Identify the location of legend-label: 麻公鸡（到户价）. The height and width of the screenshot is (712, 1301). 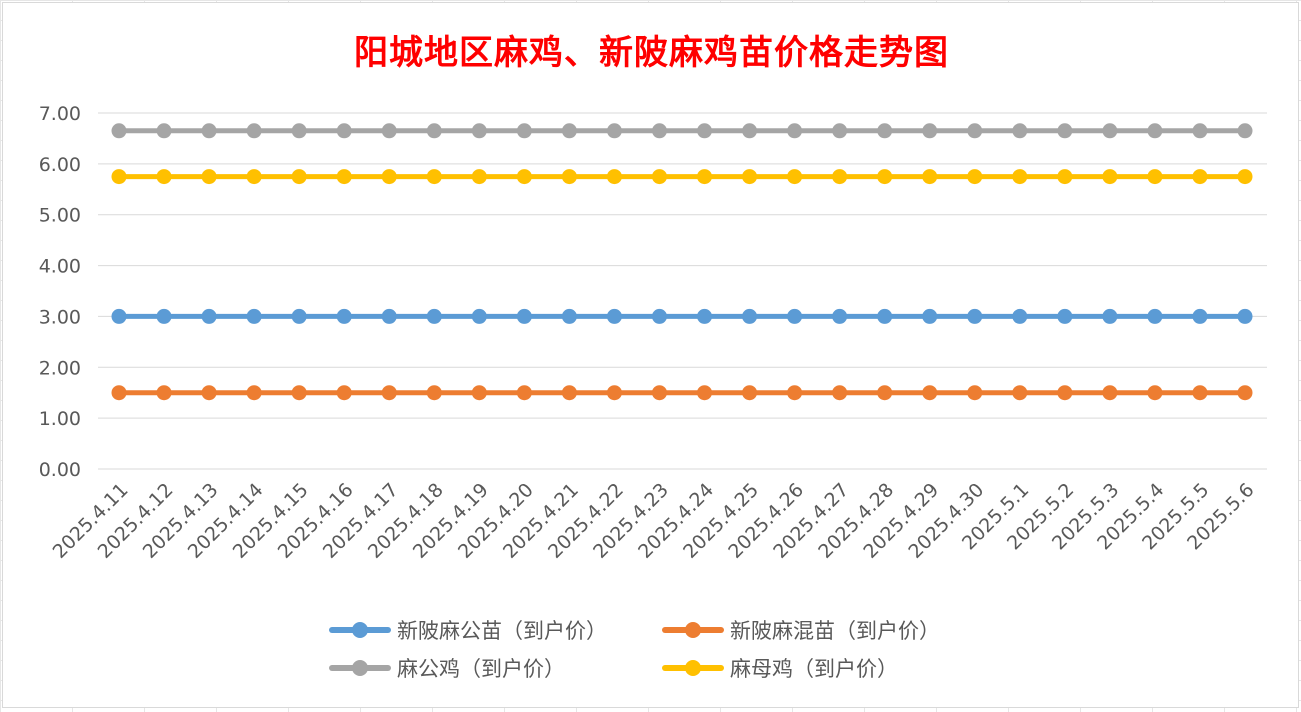
(481, 669).